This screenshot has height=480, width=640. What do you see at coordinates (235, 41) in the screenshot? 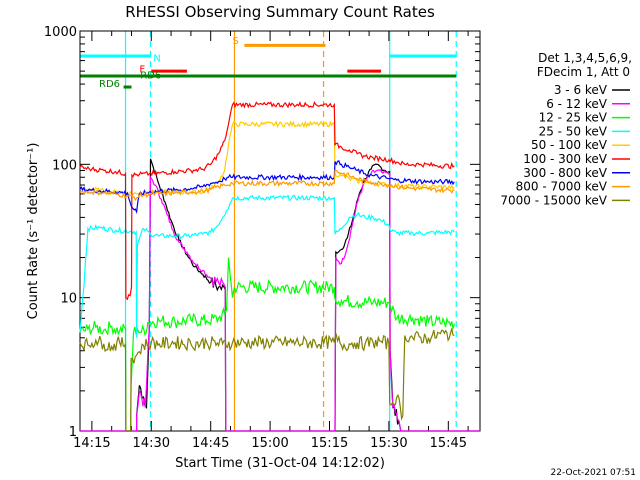
I see `annotation-label-4: S` at bounding box center [235, 41].